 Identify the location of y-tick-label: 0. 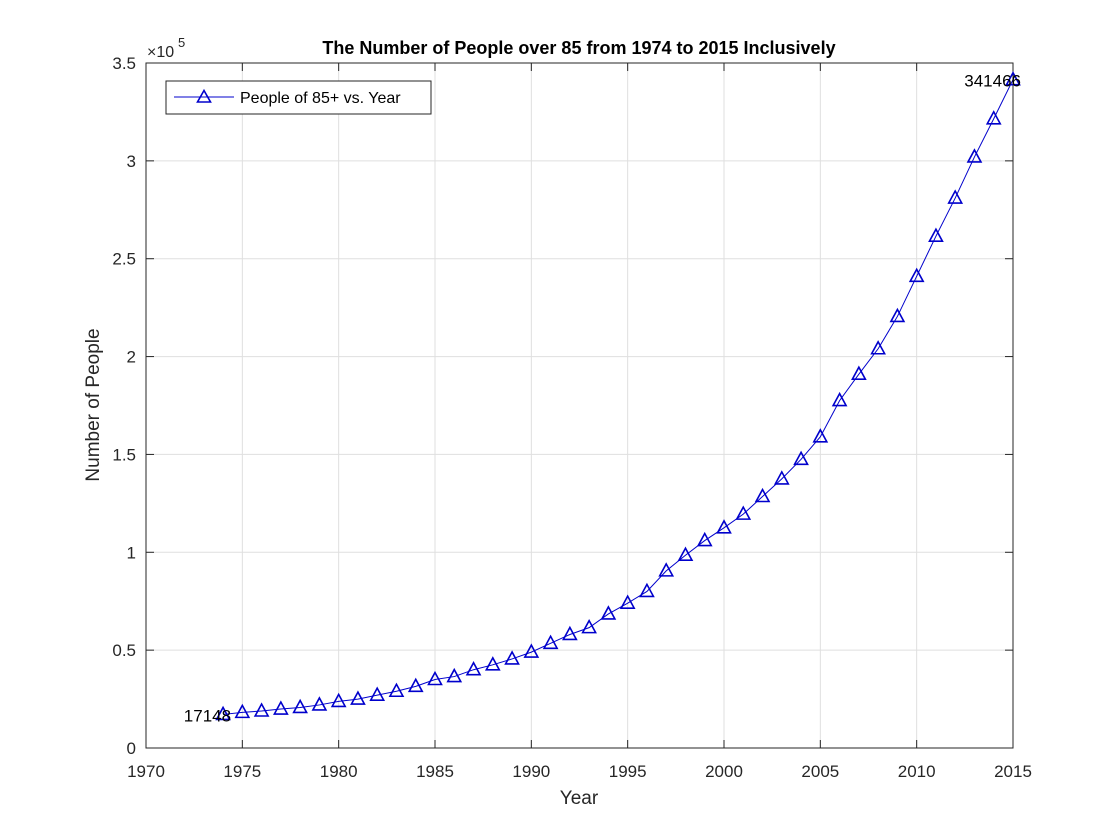
(131, 748).